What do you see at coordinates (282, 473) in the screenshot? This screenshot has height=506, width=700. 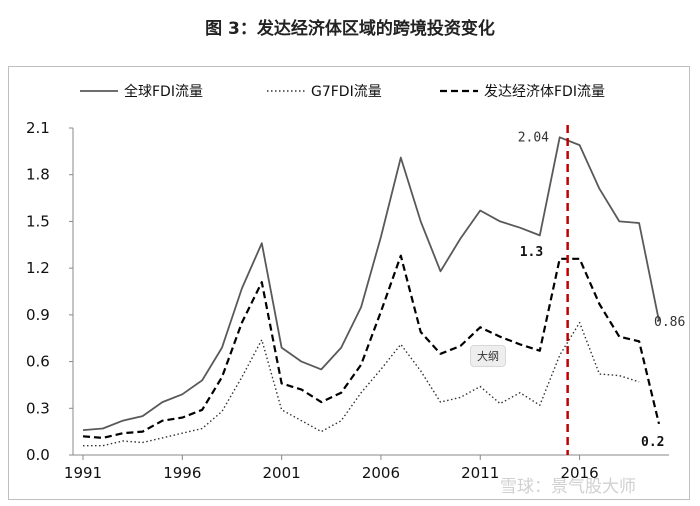 I see `x-tick-label: 2001` at bounding box center [282, 473].